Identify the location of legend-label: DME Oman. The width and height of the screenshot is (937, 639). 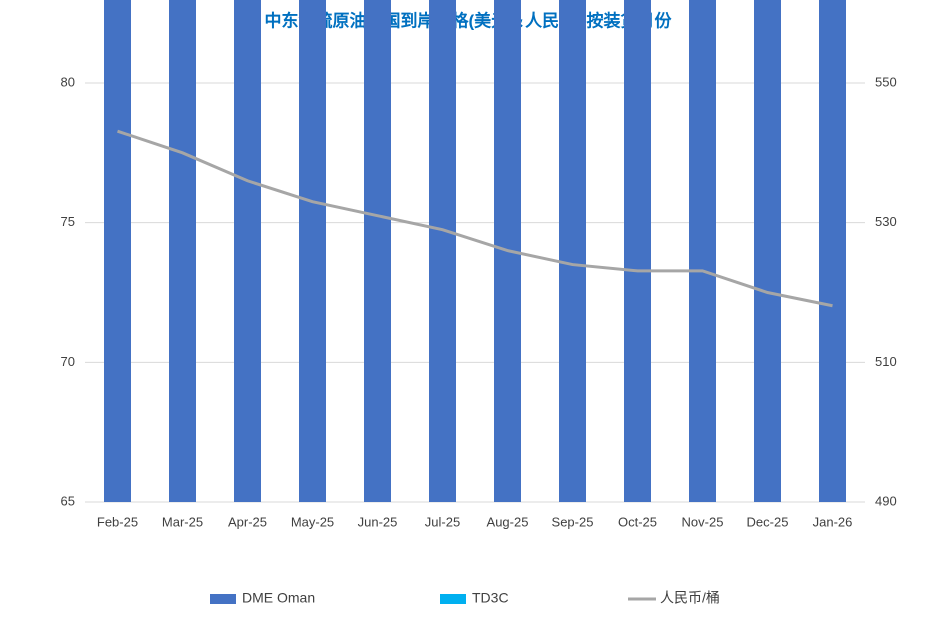
(278, 598).